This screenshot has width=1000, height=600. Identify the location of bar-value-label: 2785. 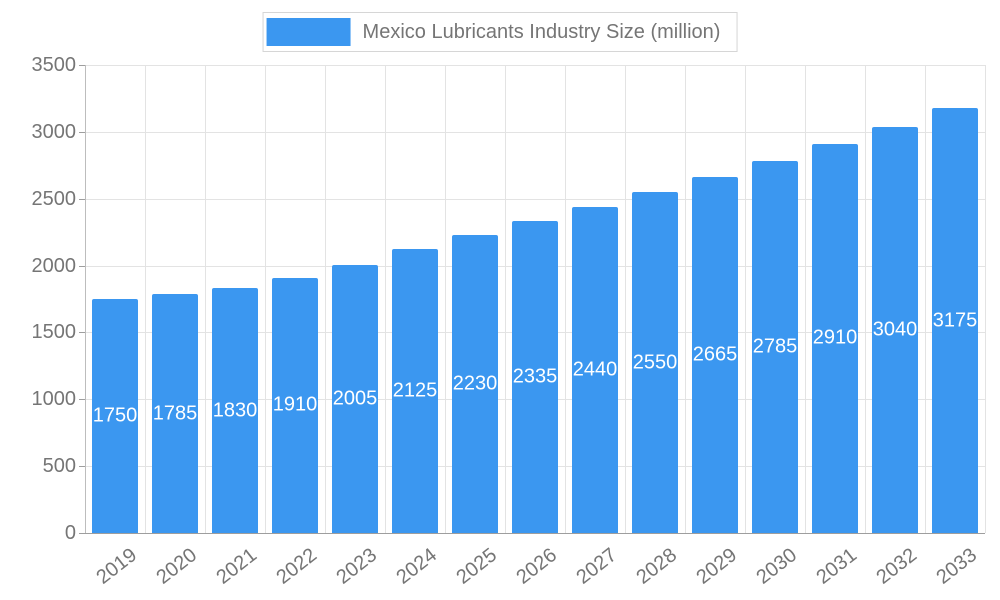
(775, 346).